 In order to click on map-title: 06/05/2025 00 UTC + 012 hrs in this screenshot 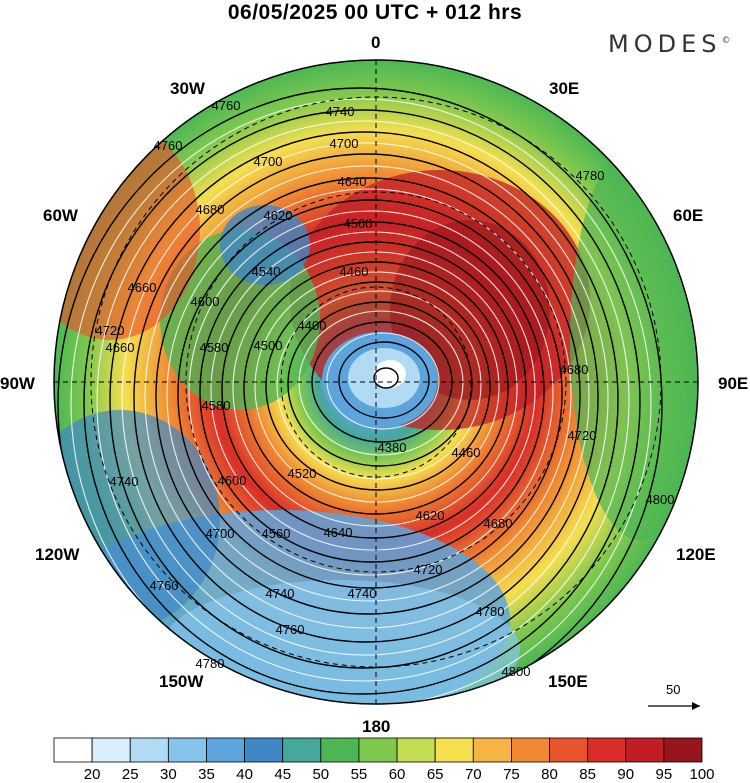, I will do `click(375, 12)`.